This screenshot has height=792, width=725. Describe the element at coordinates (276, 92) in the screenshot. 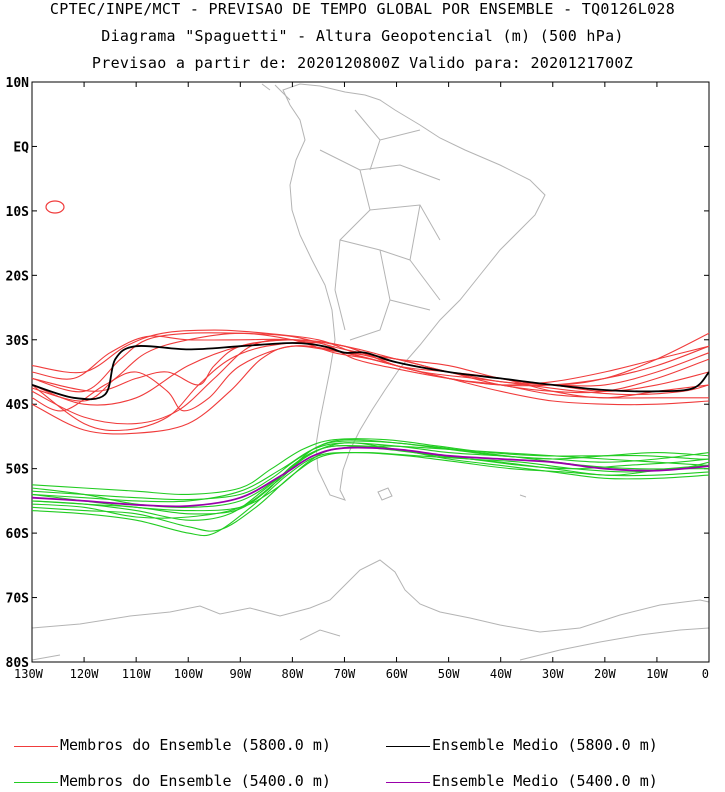

I see `central-america-coast` at that location.